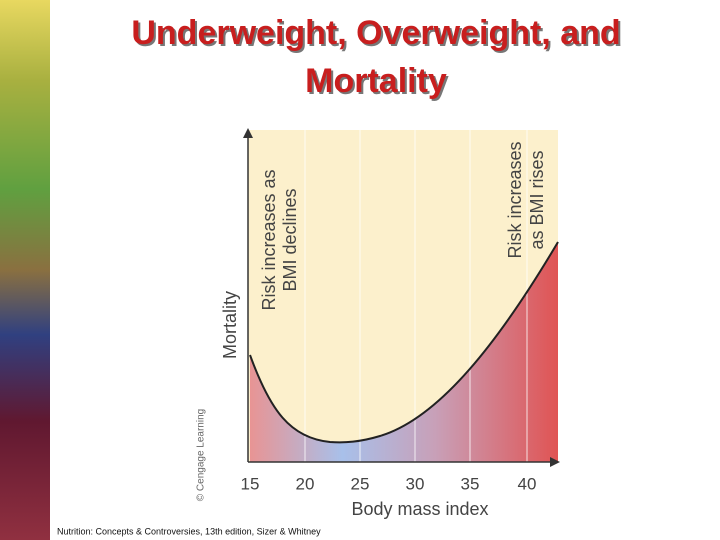 This screenshot has height=540, width=720. I want to click on x-tick-label: 30, so click(415, 483).